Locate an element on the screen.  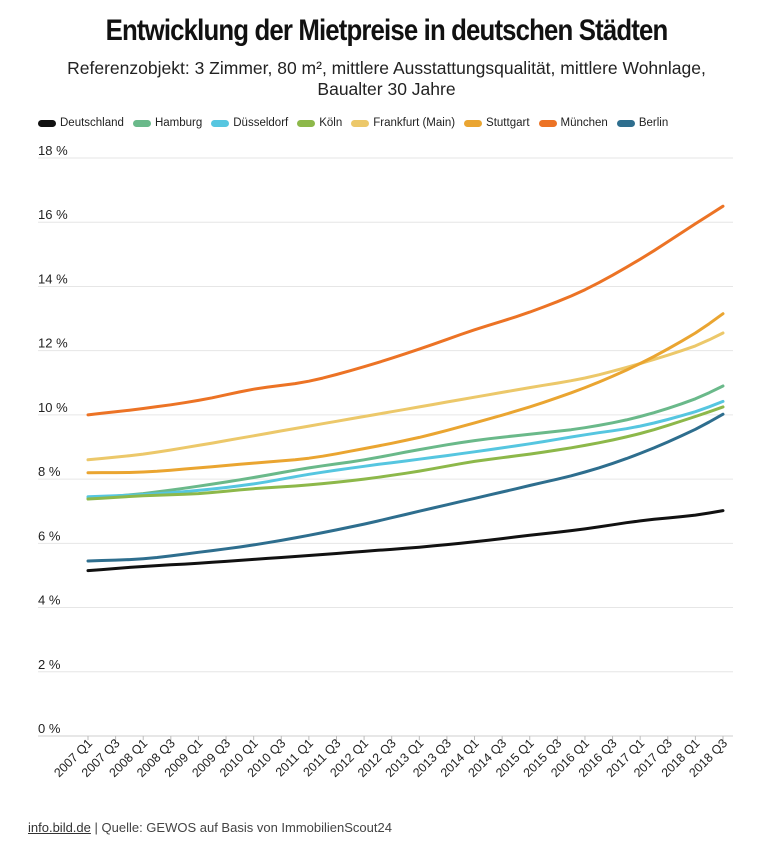
legend-item-frankfurt-main: Frankfurt (Main) is located at coordinates (403, 123).